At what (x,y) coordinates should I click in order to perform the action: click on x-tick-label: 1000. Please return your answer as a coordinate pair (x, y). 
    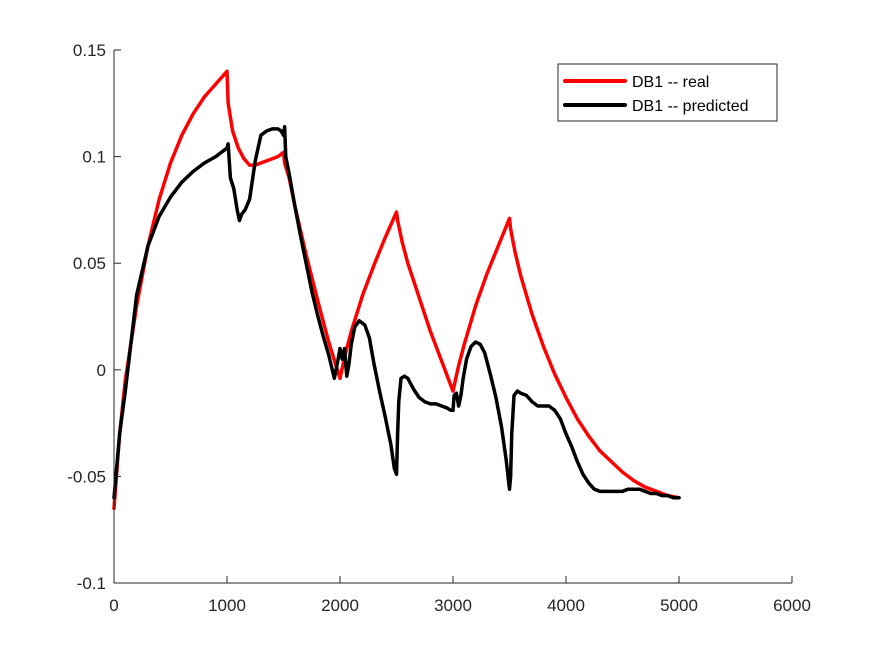
    Looking at the image, I should click on (227, 605).